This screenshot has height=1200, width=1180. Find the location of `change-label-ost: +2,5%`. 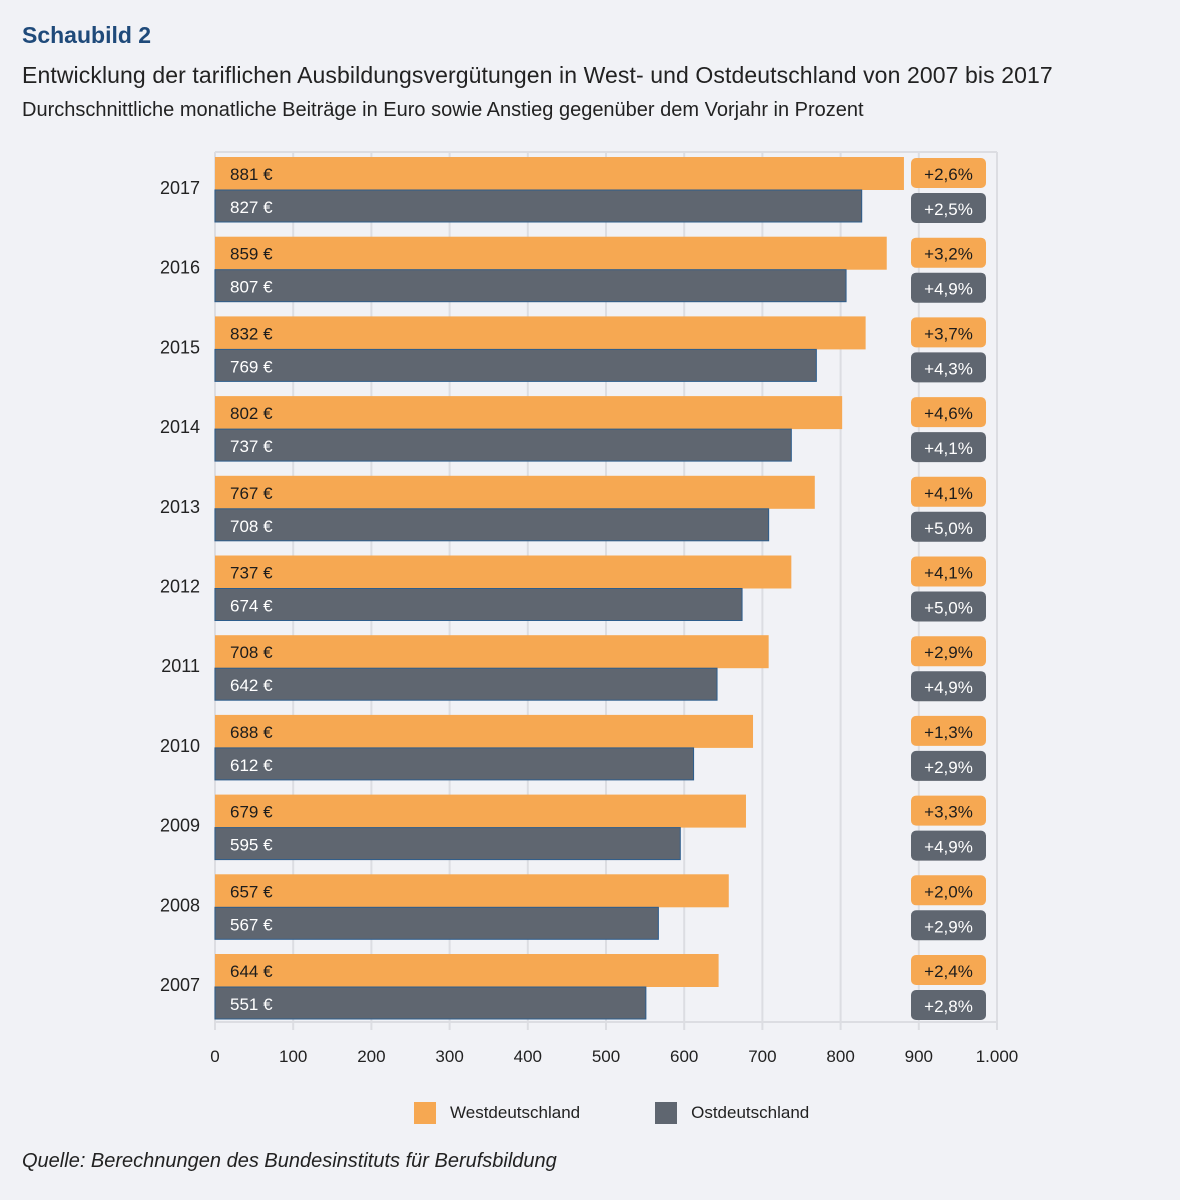

change-label-ost: +2,5% is located at coordinates (948, 209).